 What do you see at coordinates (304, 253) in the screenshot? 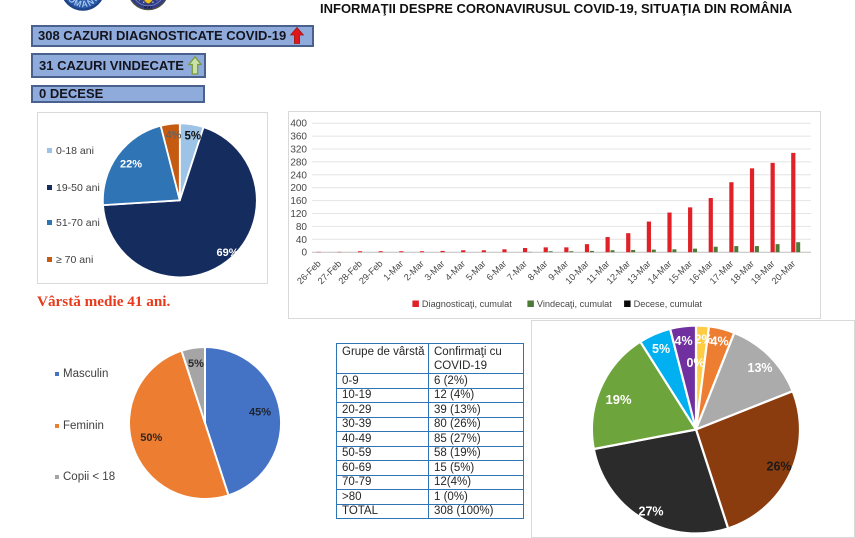
I see `svg-text: 0` at bounding box center [304, 253].